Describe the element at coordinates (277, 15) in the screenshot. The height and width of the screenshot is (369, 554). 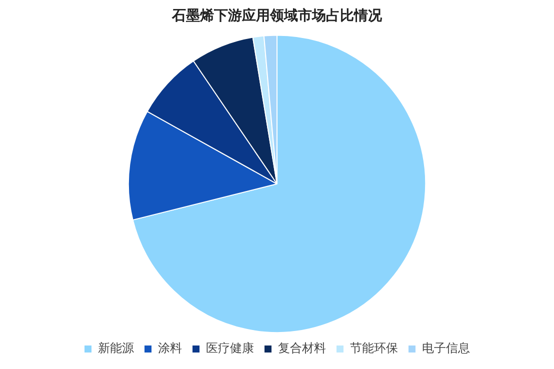
I see `chart-title: 石墨烯下游应用领域市场占比情况` at that location.